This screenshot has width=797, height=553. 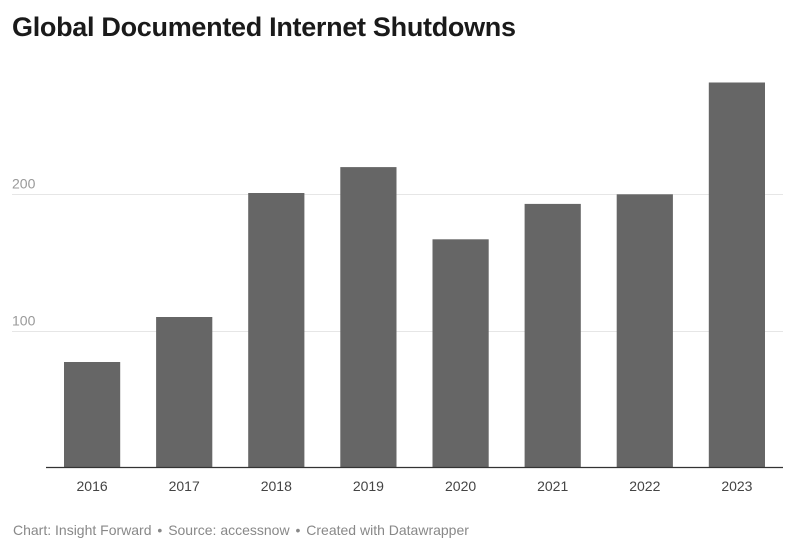 I want to click on x-tick-label: 2020, so click(x=460, y=486).